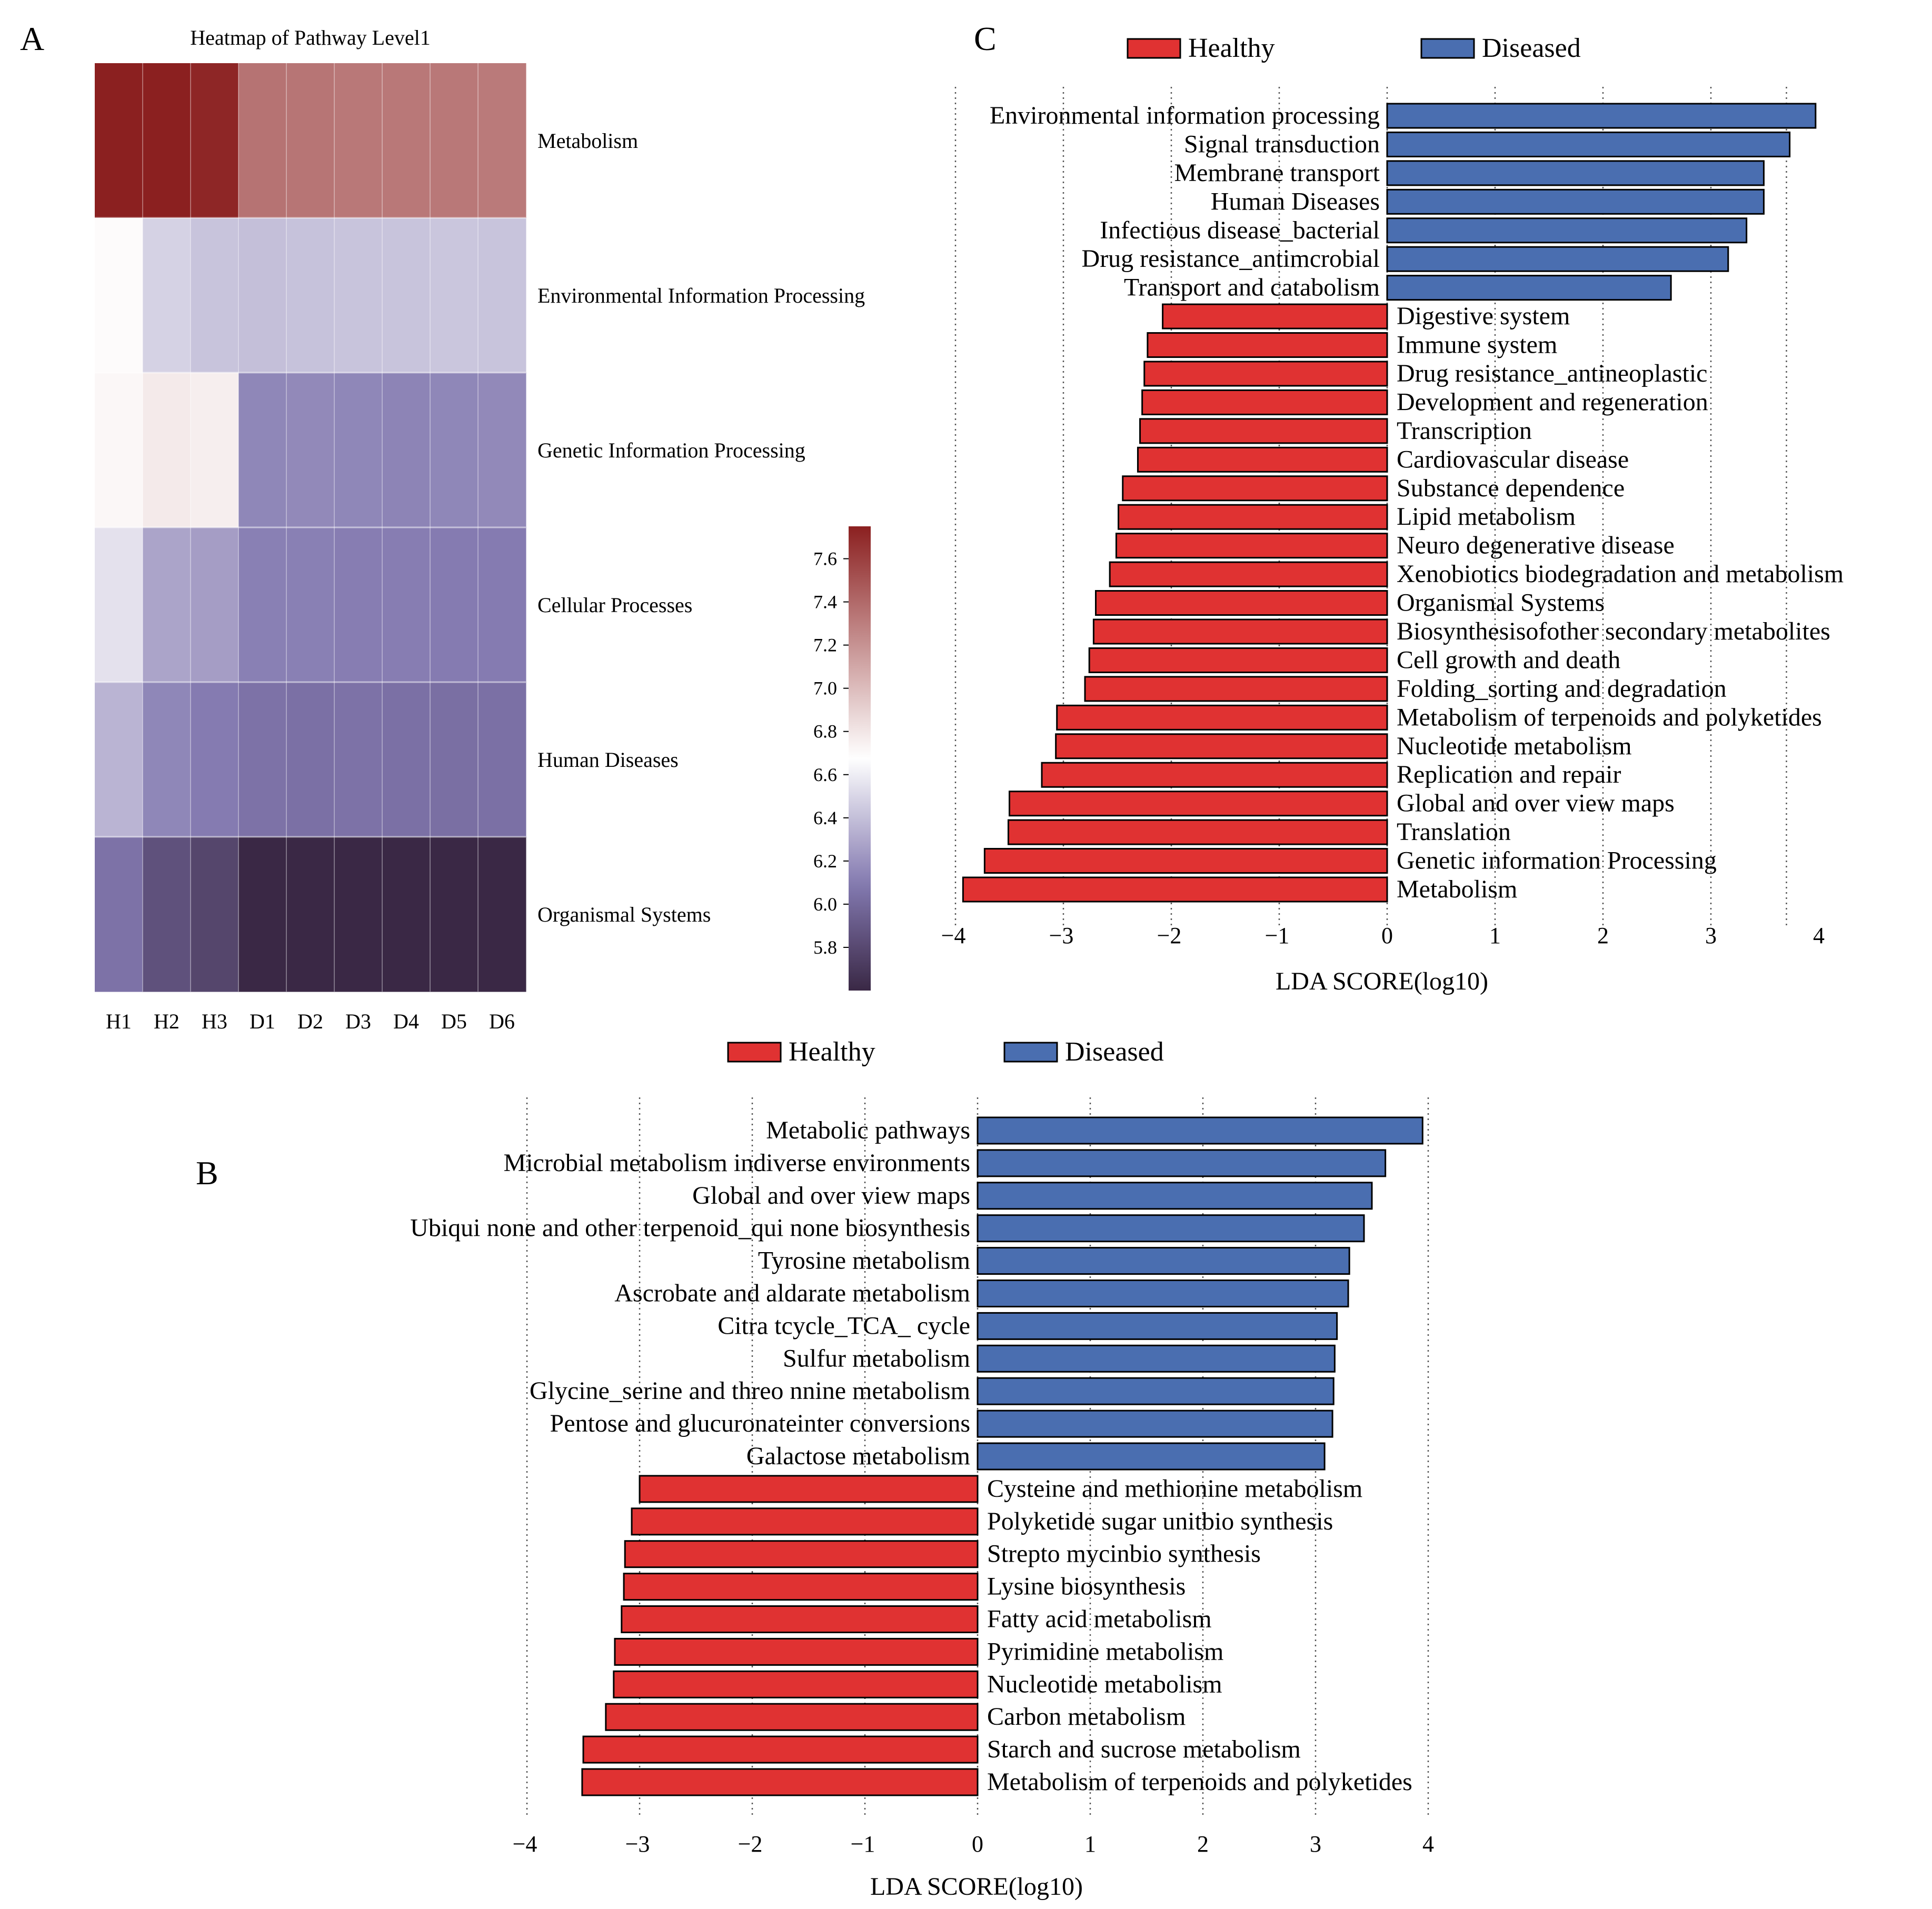 Image resolution: width=1932 pixels, height=1909 pixels. What do you see at coordinates (502, 1021) in the screenshot?
I see `heatmap-column-label: D6` at bounding box center [502, 1021].